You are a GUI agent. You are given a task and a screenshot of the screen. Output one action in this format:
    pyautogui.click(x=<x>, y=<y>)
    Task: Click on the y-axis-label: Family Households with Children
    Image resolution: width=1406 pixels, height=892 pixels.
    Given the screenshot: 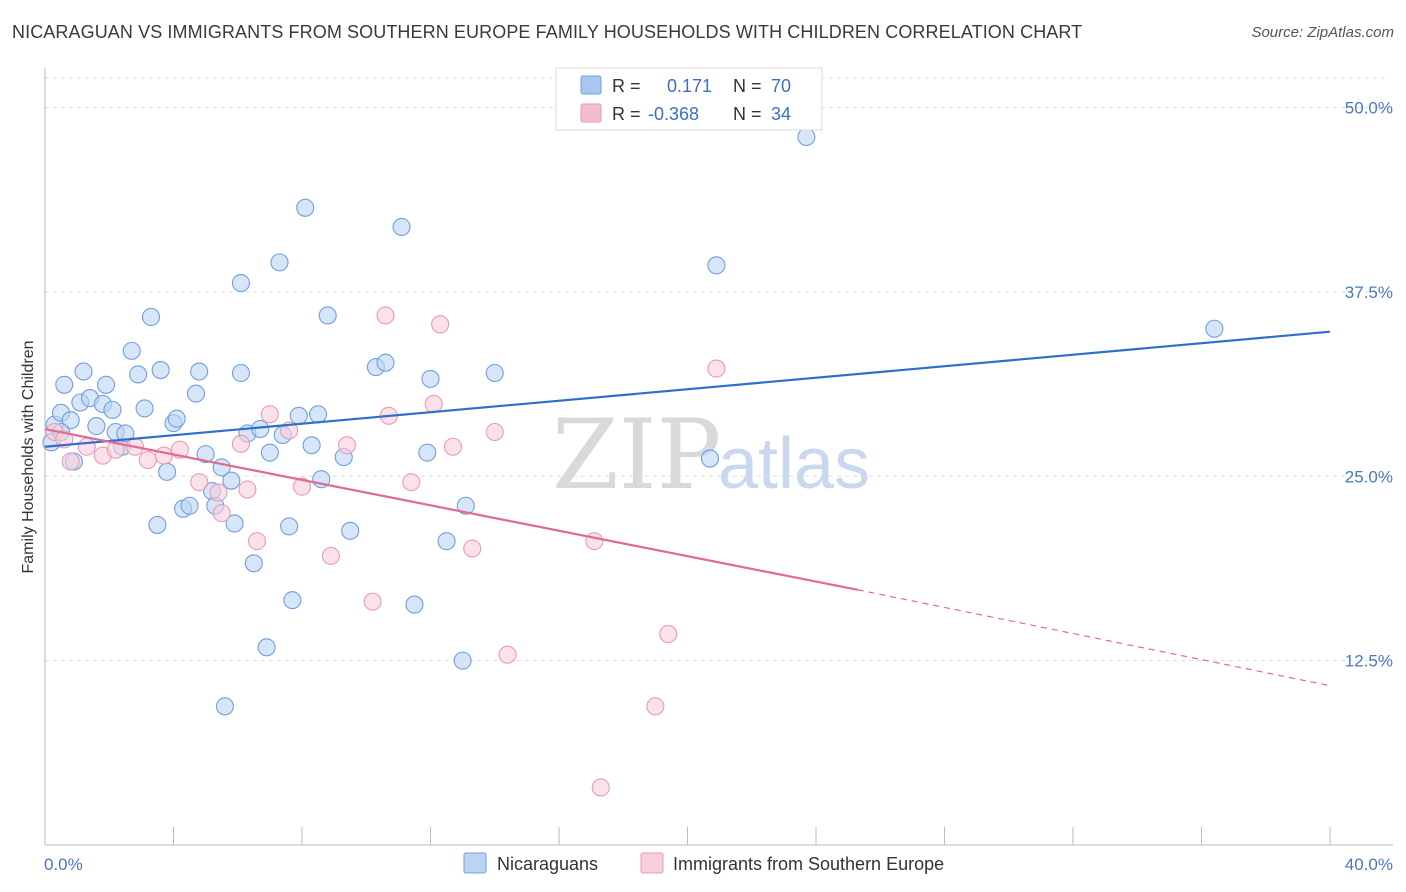 What is the action you would take?
    pyautogui.click(x=28, y=457)
    